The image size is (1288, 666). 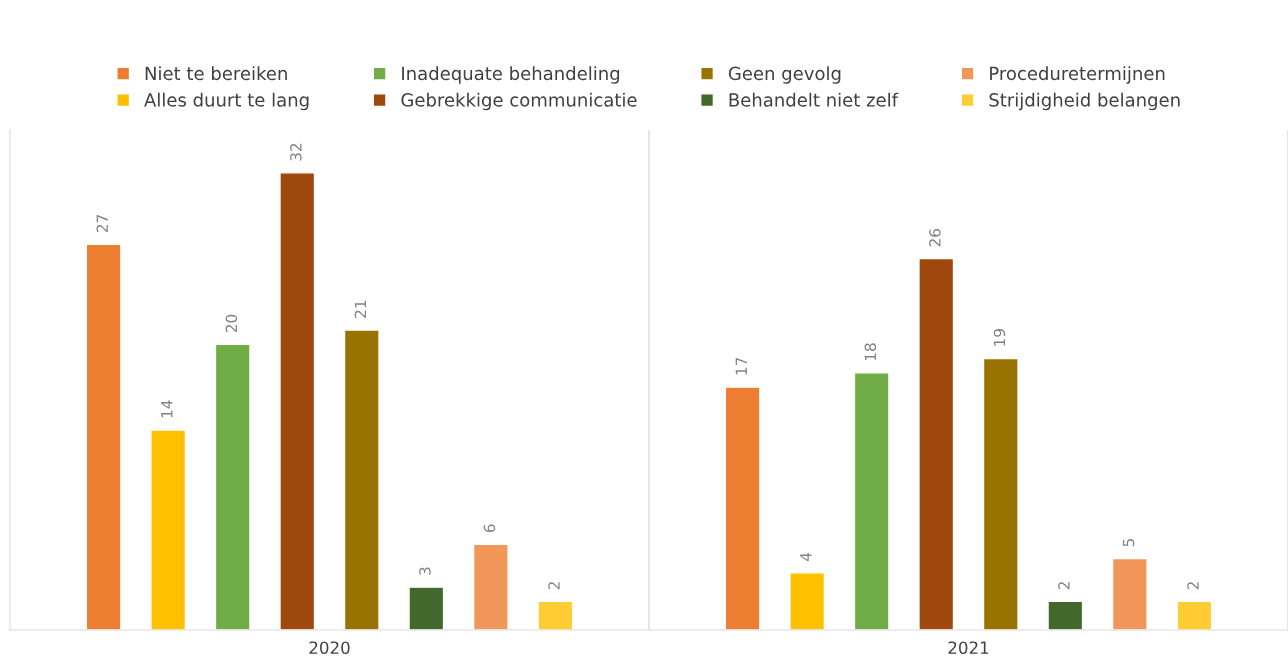 I want to click on legend-label: Proceduretermijnen, so click(x=1077, y=75).